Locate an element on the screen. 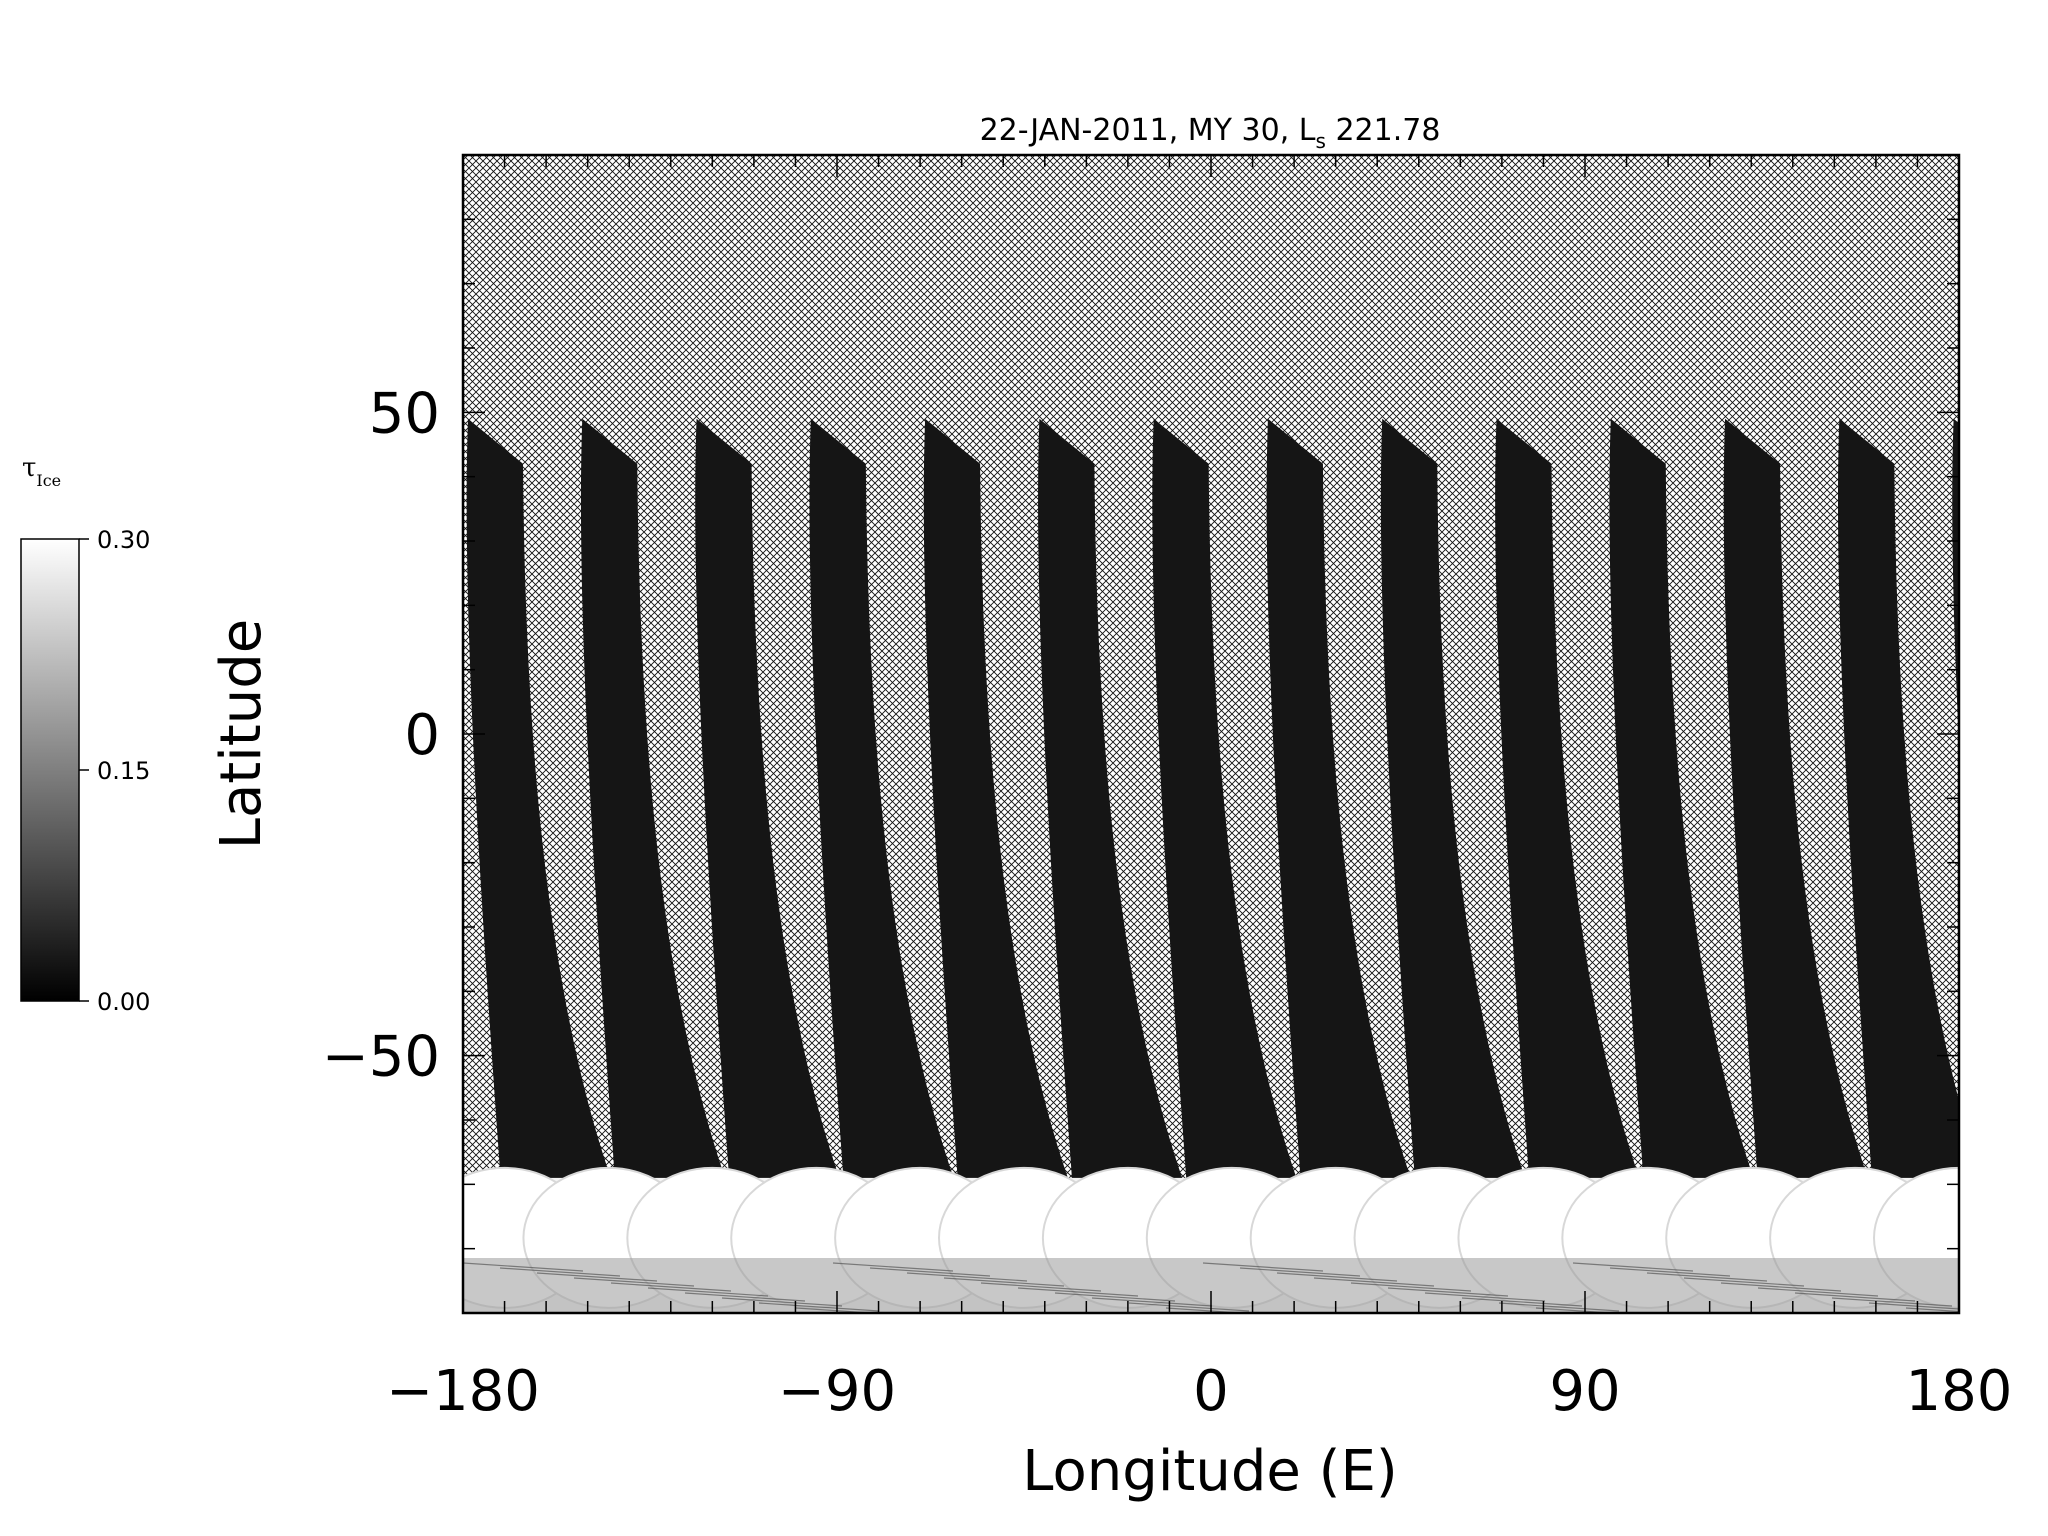 This screenshot has width=2048, height=1536. colorbar-ticks: 0.00 0.15 0.30 is located at coordinates (114, 771).